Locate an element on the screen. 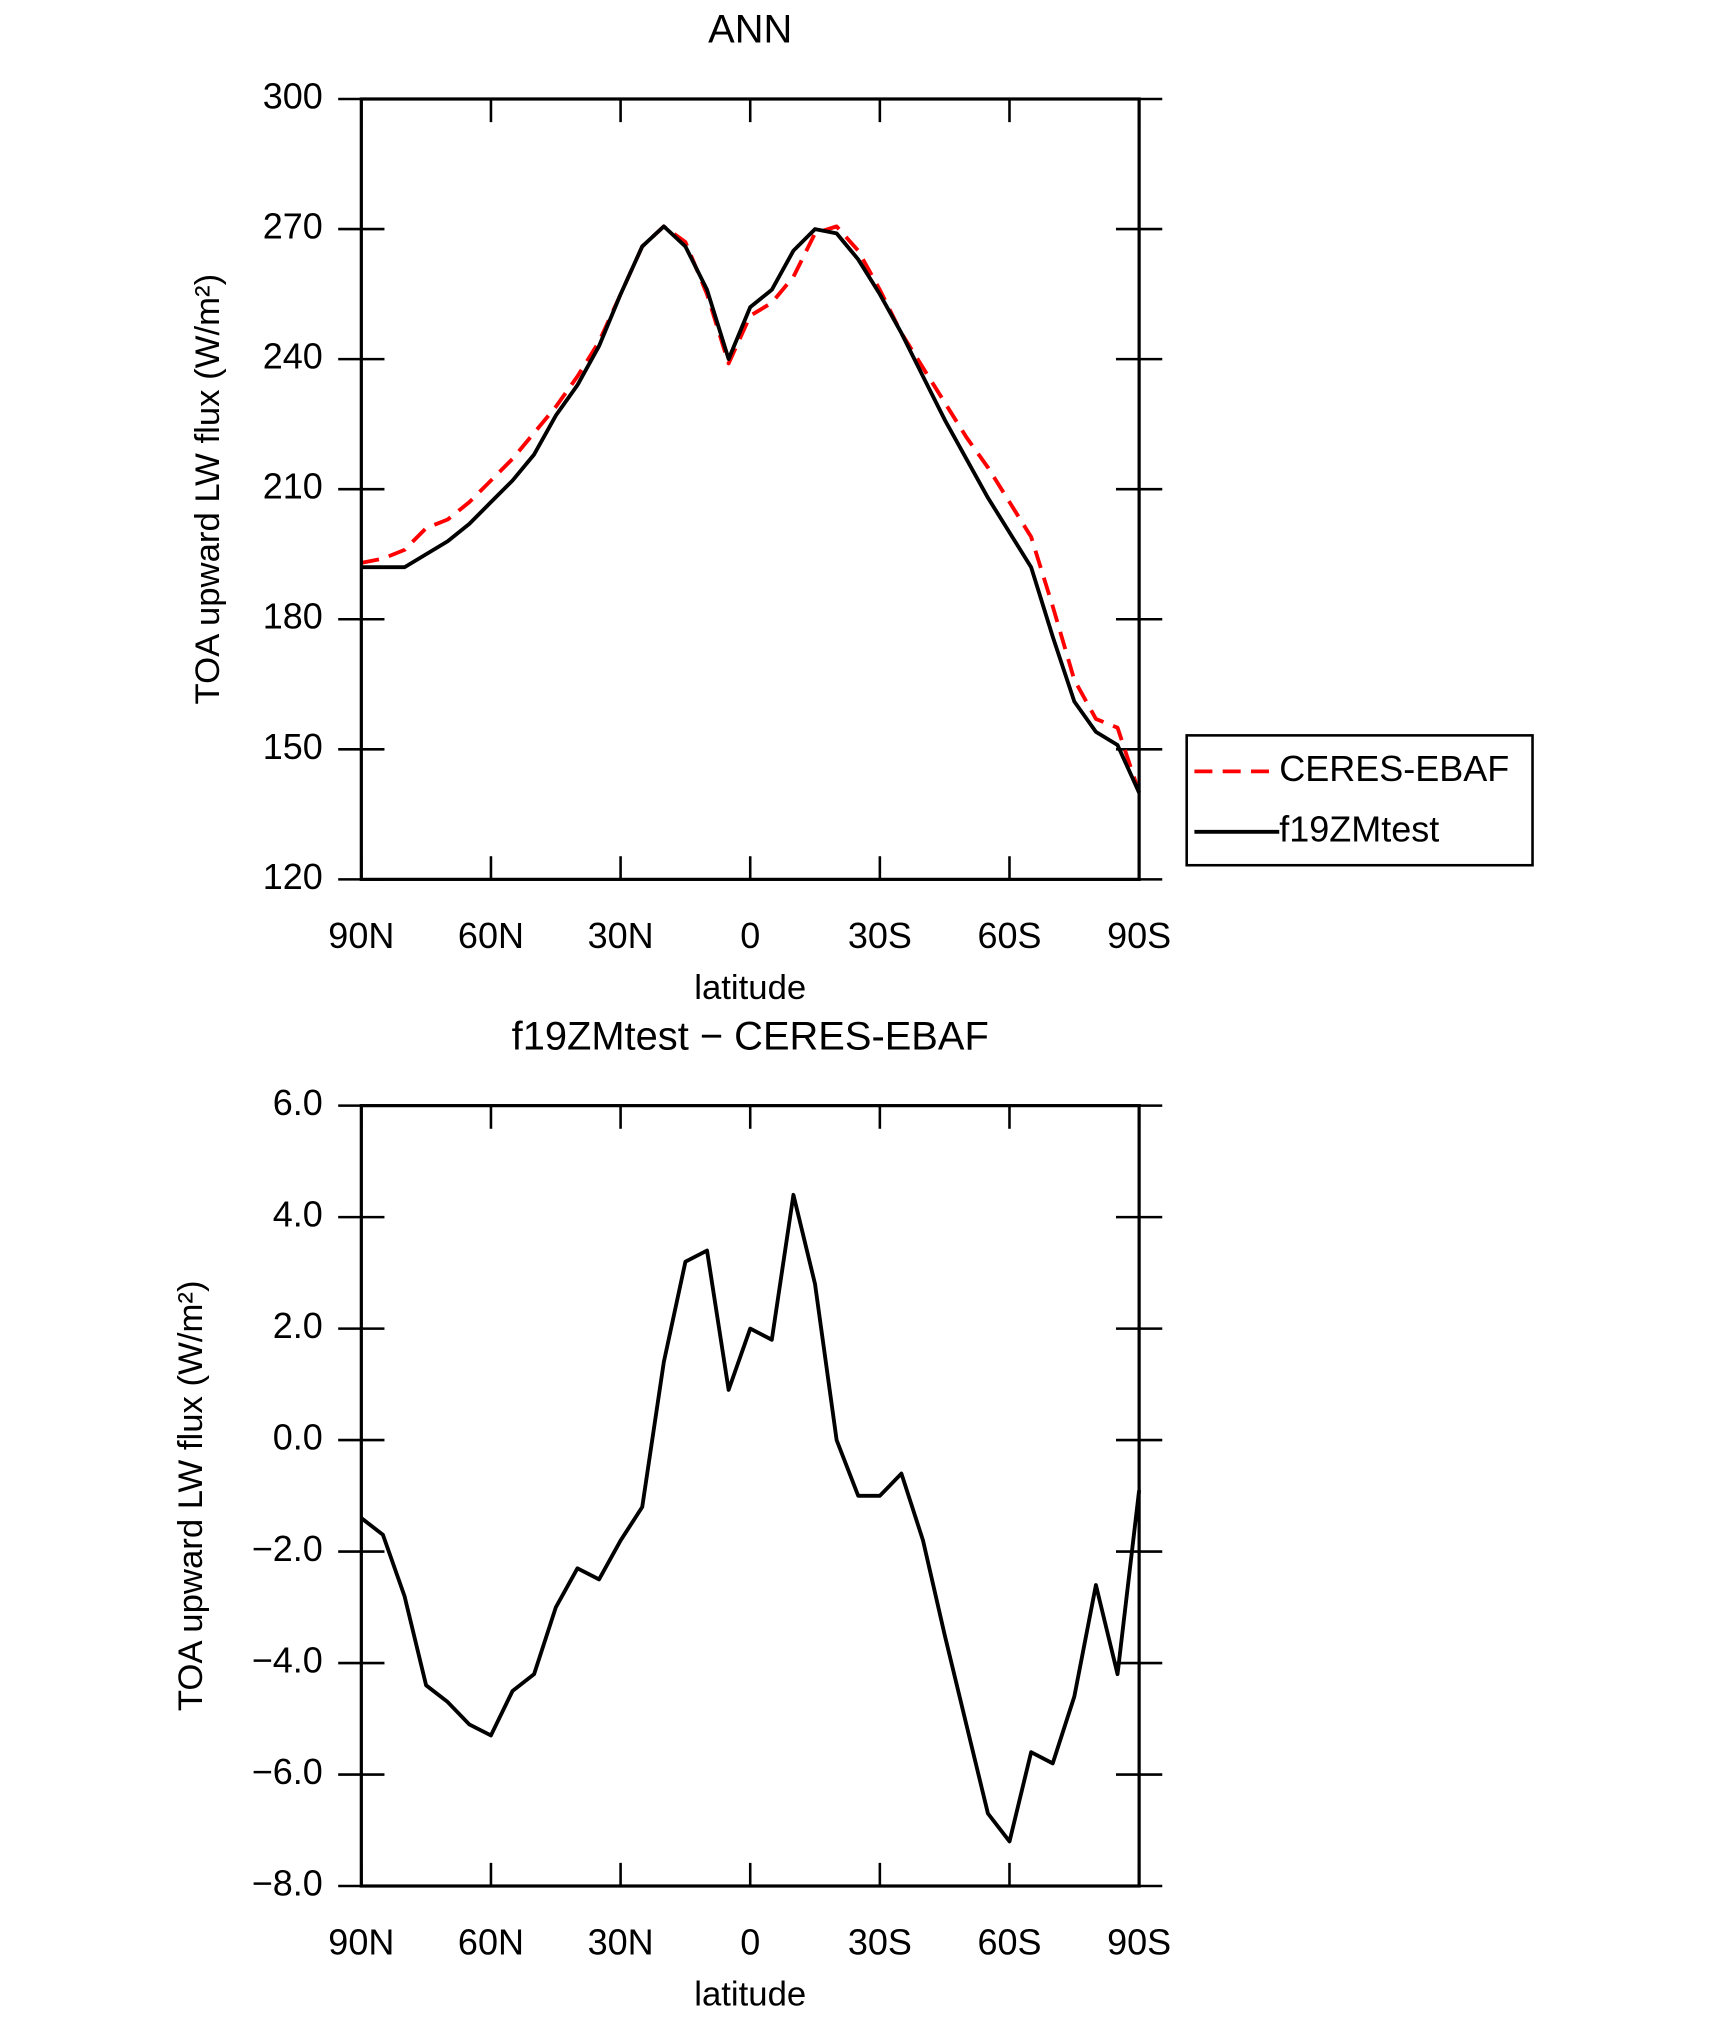  y-tick-label: 6.0 is located at coordinates (298, 1102).